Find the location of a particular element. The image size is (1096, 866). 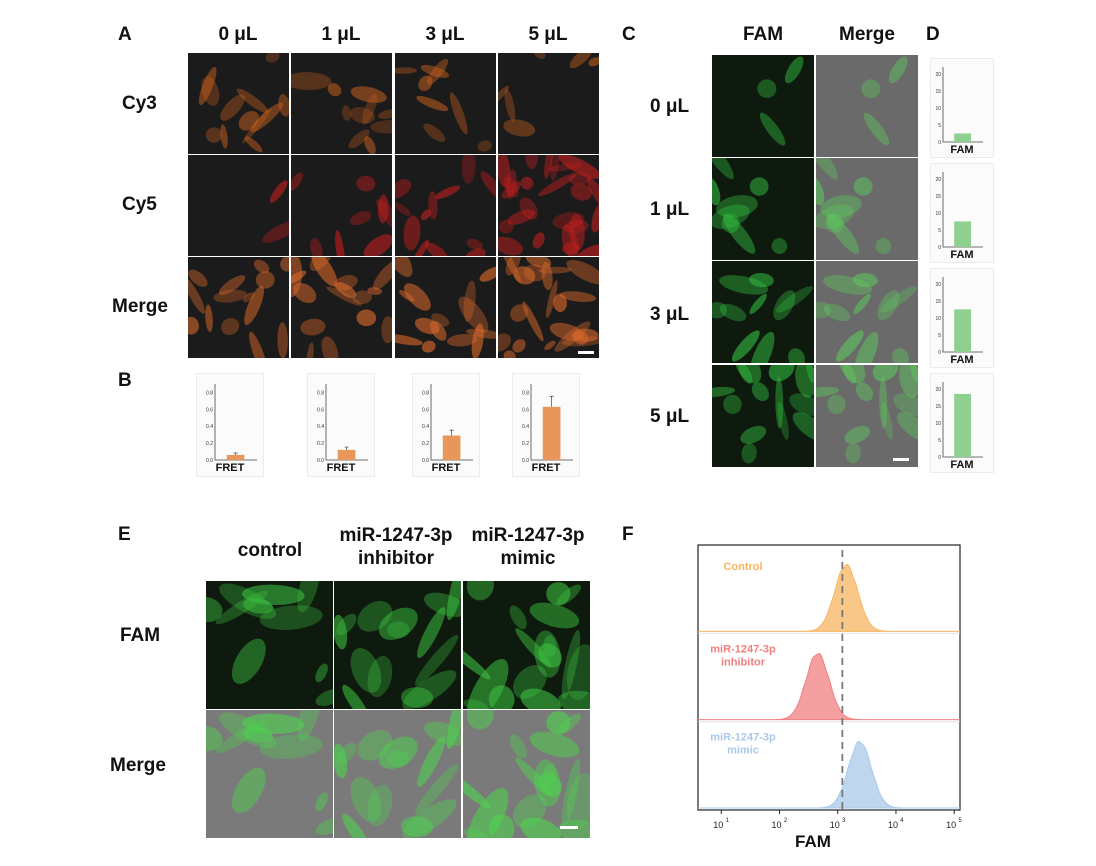

fam-chart-2: 0 5 10 15 20 FAM is located at coordinates (962, 318).